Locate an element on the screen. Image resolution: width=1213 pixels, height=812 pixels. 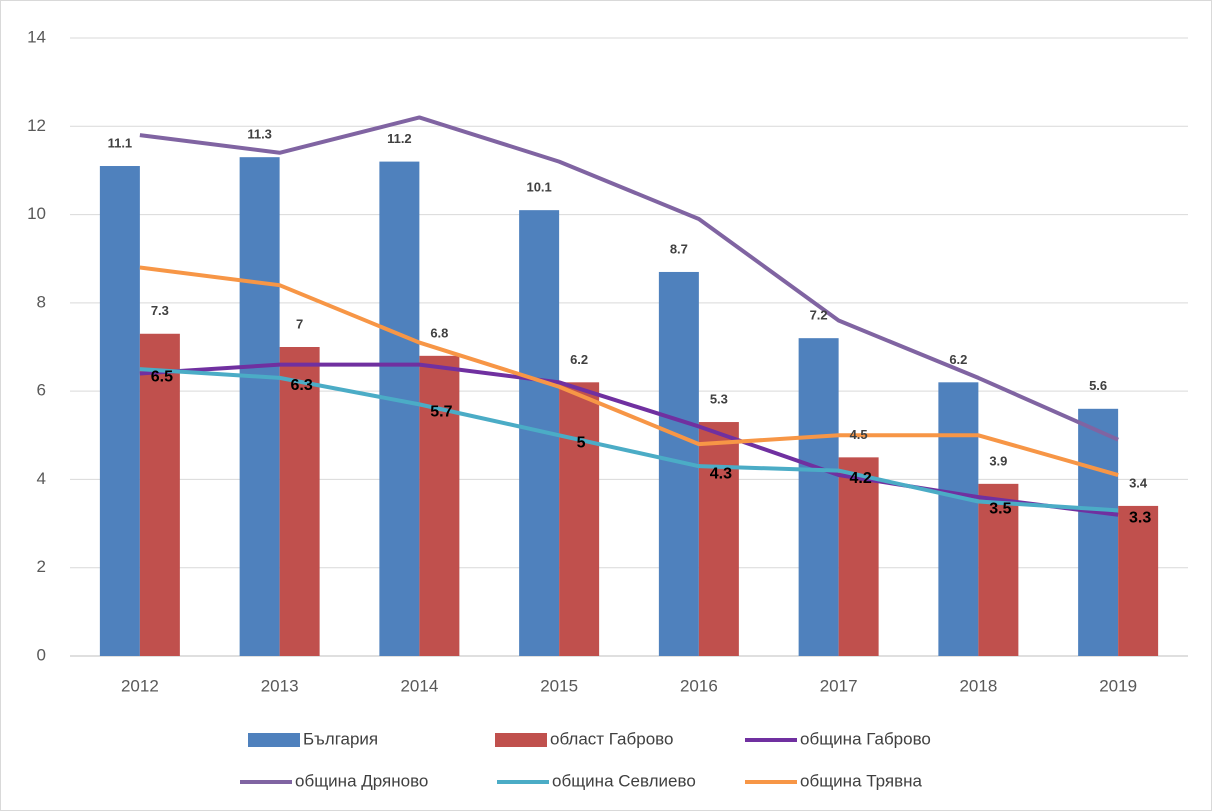
data-label: 11.2 is located at coordinates (399, 138).